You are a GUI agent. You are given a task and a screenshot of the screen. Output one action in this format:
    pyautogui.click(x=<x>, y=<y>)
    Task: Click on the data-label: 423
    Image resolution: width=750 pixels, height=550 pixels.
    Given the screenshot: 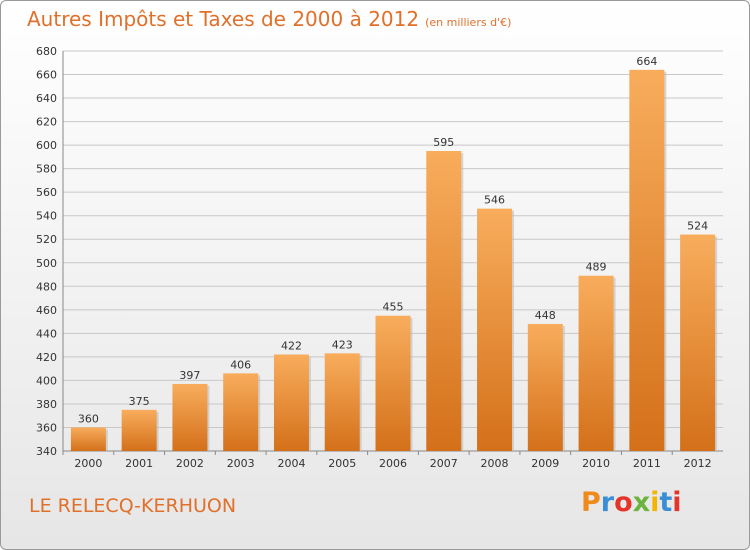 What is the action you would take?
    pyautogui.click(x=342, y=344)
    